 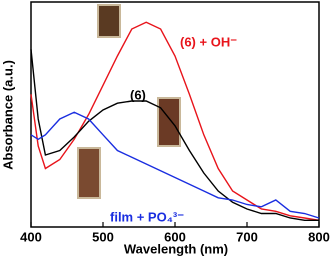 What do you see at coordinates (31, 236) in the screenshot?
I see `x-tick-label: 400` at bounding box center [31, 236].